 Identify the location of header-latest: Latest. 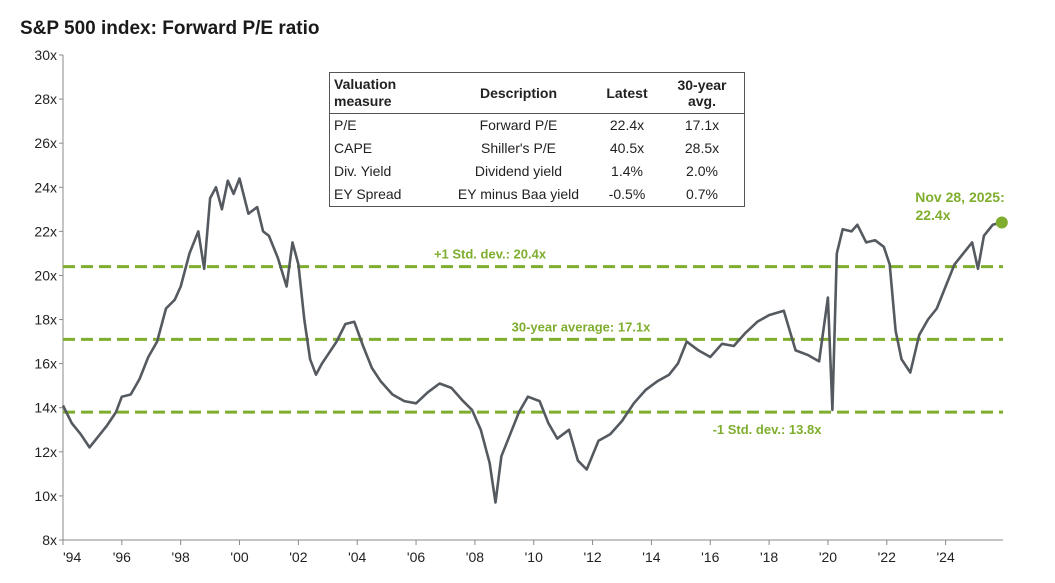
(627, 93).